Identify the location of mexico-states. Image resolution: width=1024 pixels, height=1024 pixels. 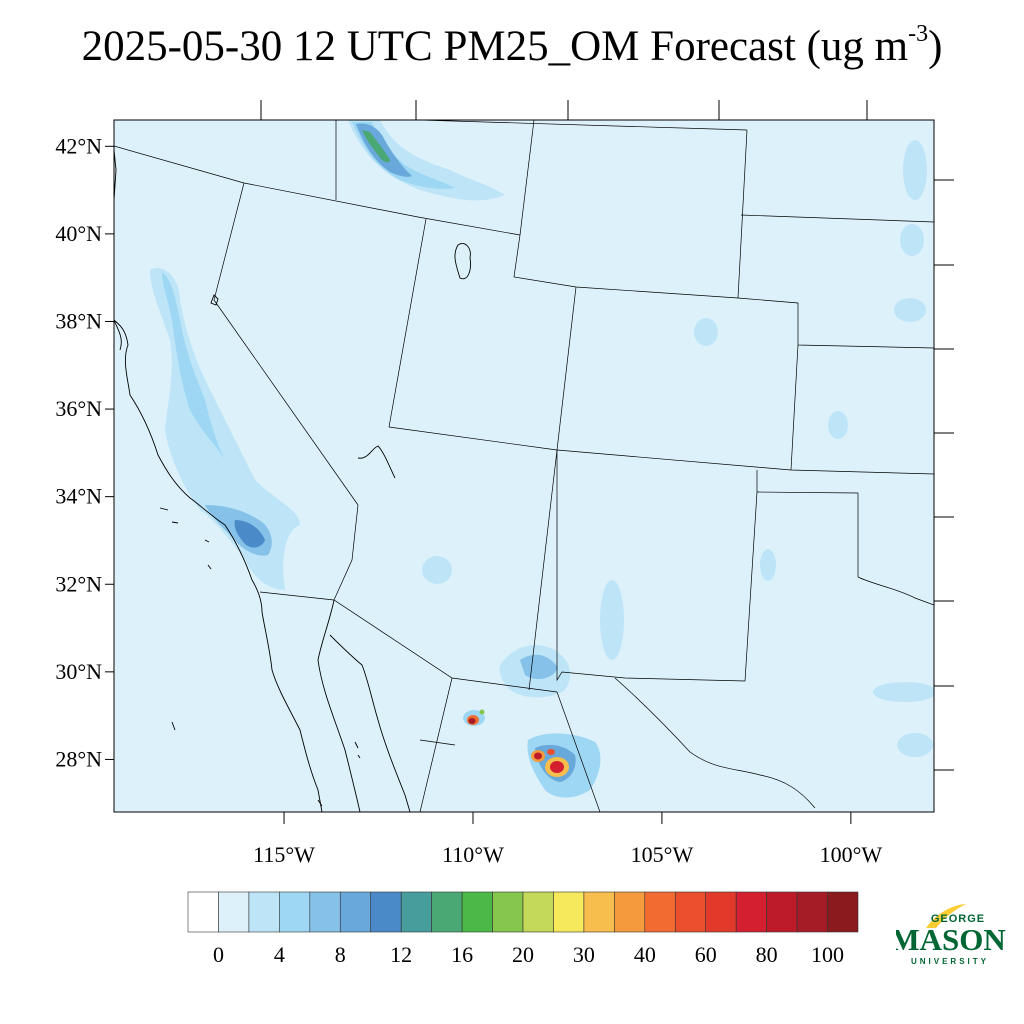
(510, 744).